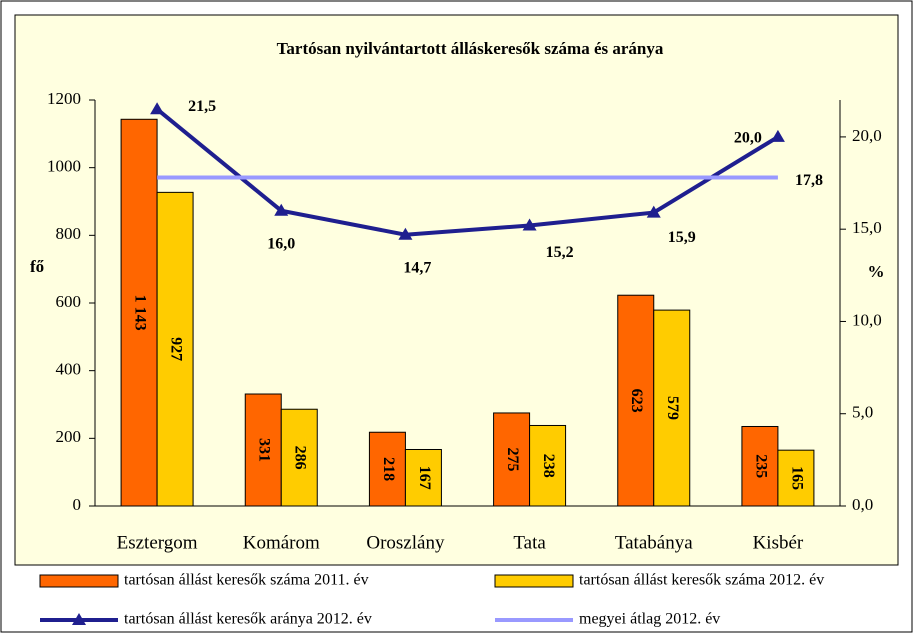  What do you see at coordinates (69, 233) in the screenshot?
I see `y-tick-label: 800` at bounding box center [69, 233].